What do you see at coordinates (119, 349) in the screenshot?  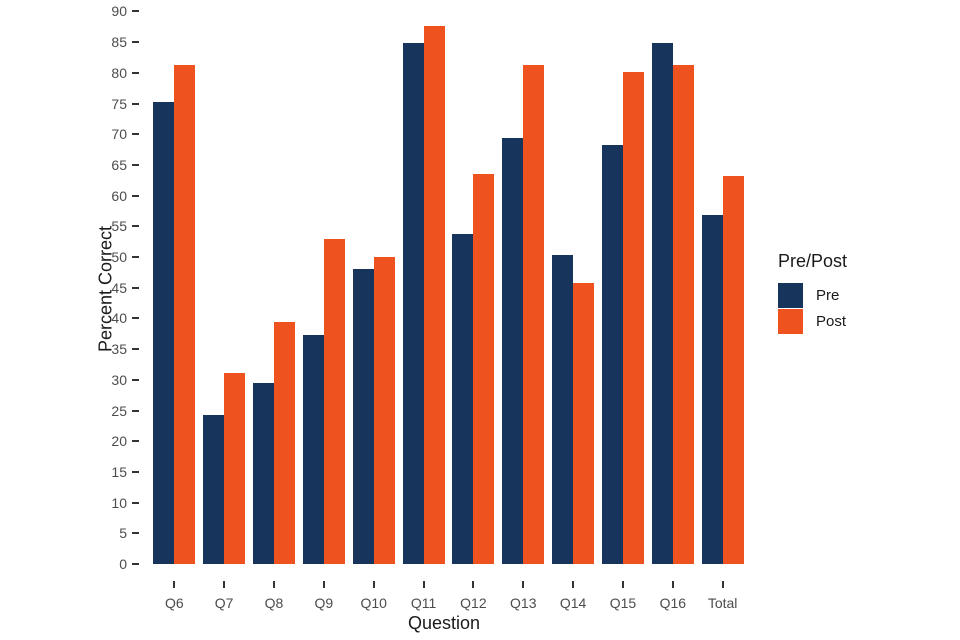 I see `y-tick-label: 35` at bounding box center [119, 349].